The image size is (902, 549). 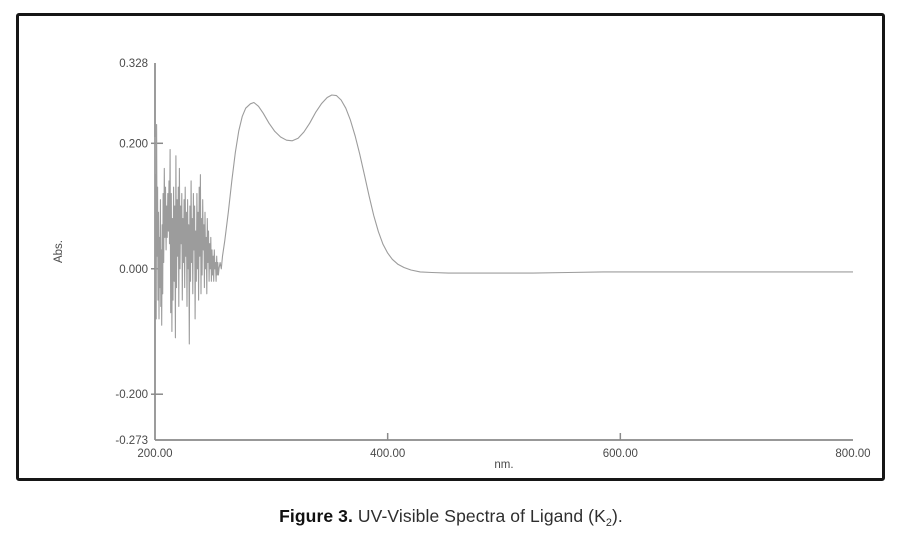 I want to click on y-tick-label: 0.328, so click(x=133, y=64).